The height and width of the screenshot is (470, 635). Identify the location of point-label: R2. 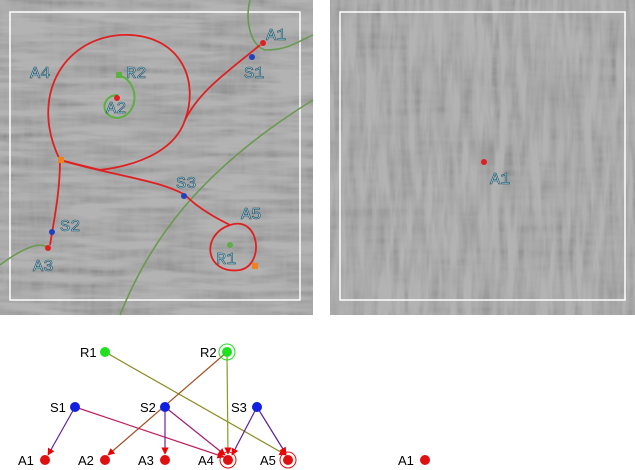
(136, 74).